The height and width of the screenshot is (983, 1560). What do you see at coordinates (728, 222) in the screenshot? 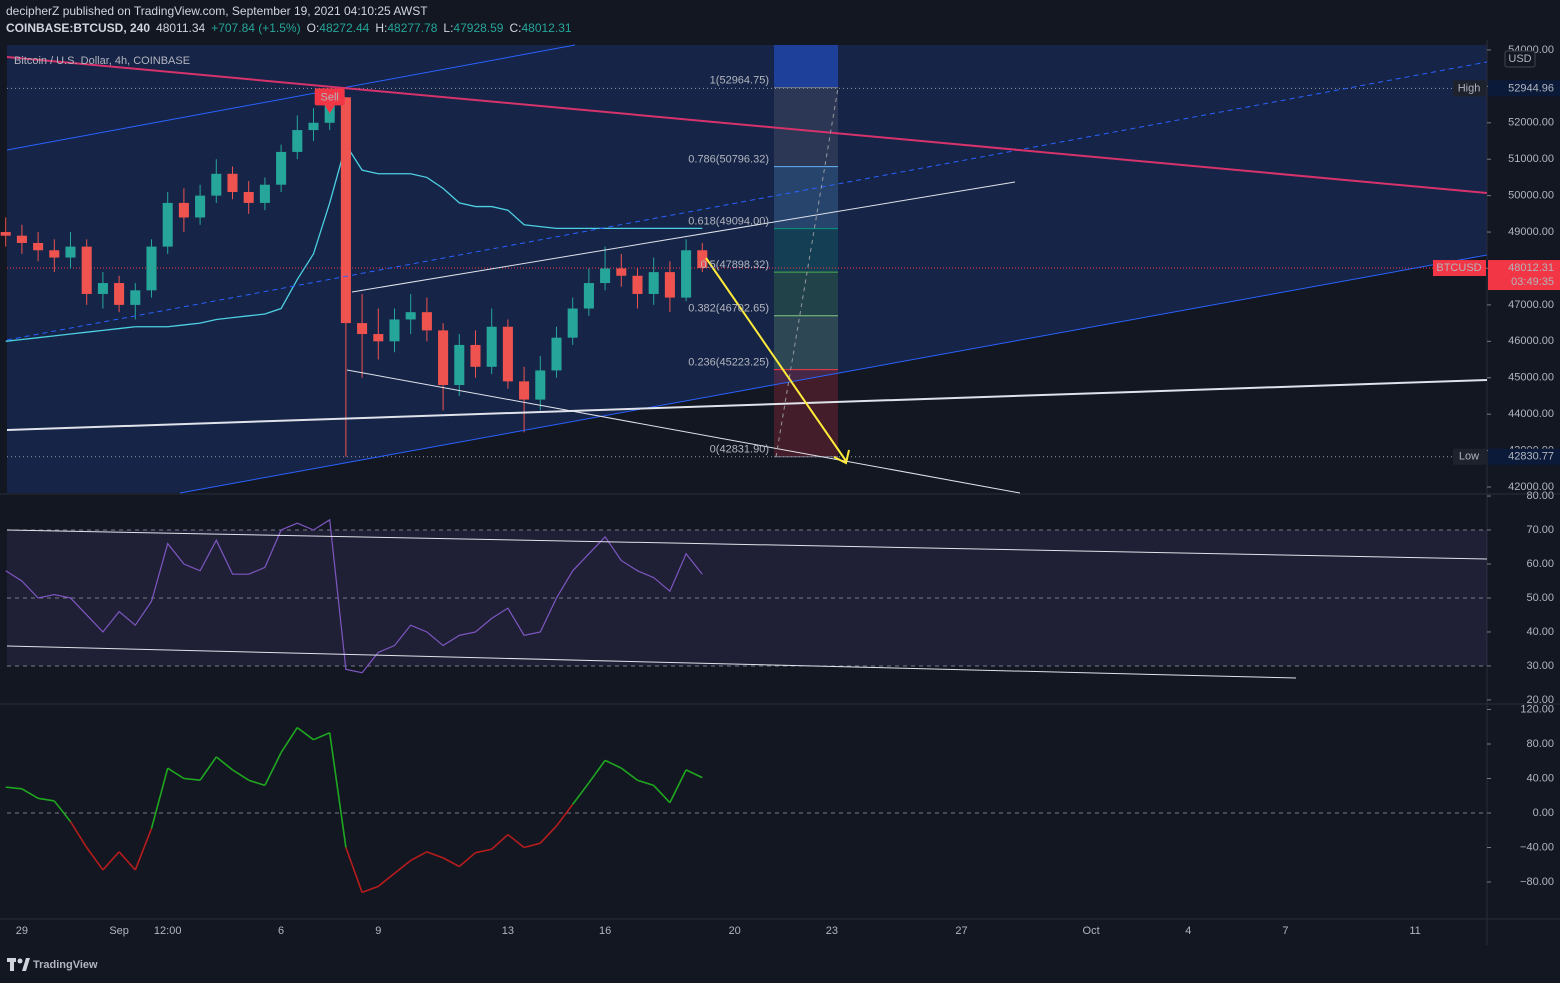
I see `fib-label: 0.618(49094.00)` at bounding box center [728, 222].